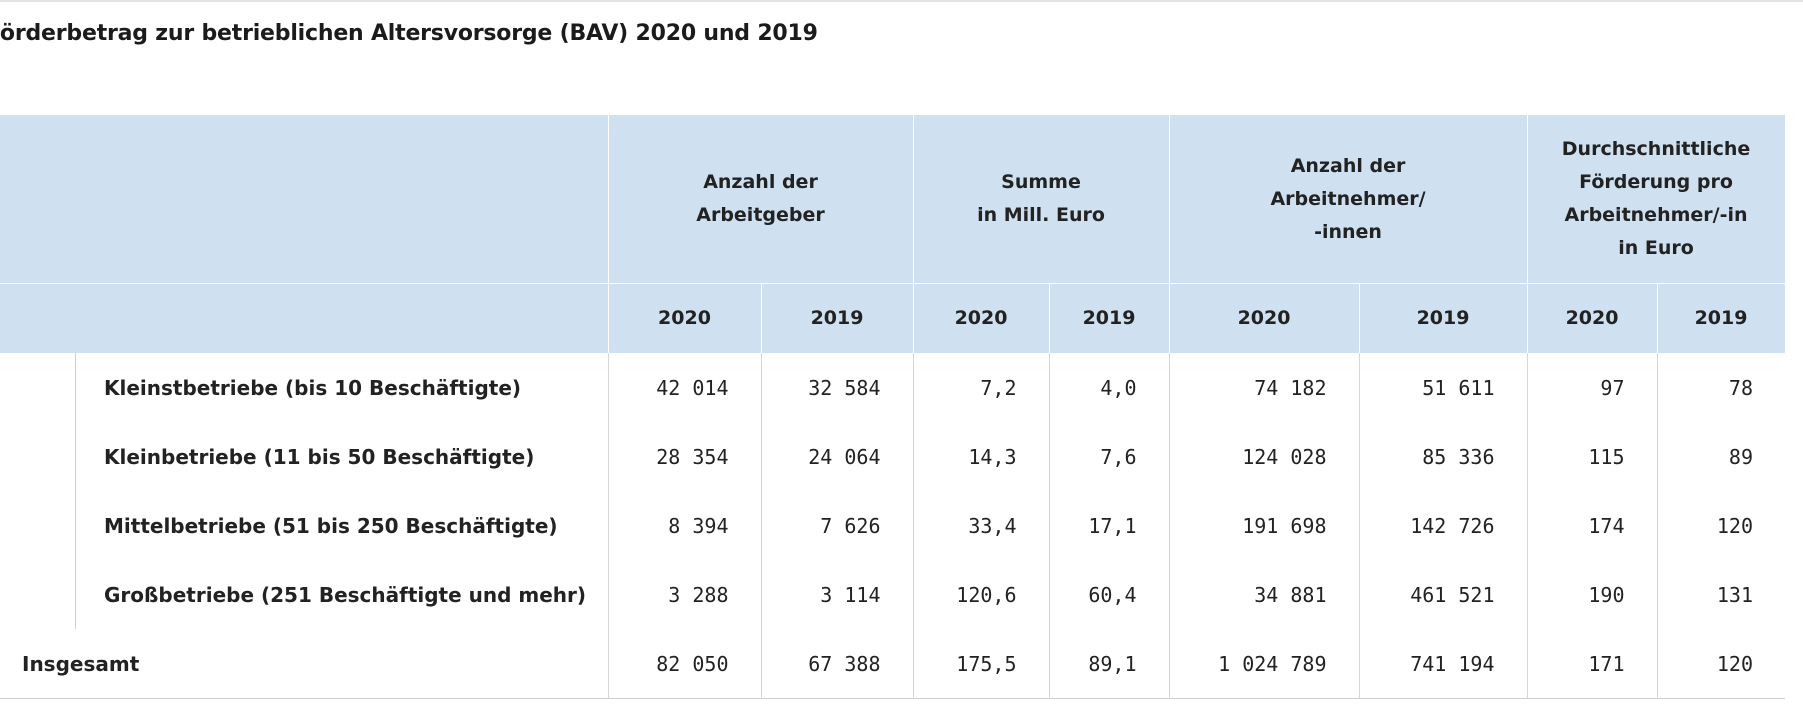  Describe the element at coordinates (981, 525) in the screenshot. I see `table-cell: 33,4` at that location.